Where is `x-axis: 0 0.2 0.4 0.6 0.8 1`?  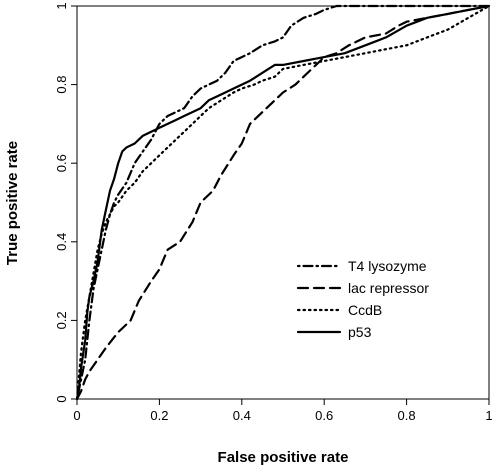
x-axis: 0 0.2 0.4 0.6 0.8 1 is located at coordinates (283, 411).